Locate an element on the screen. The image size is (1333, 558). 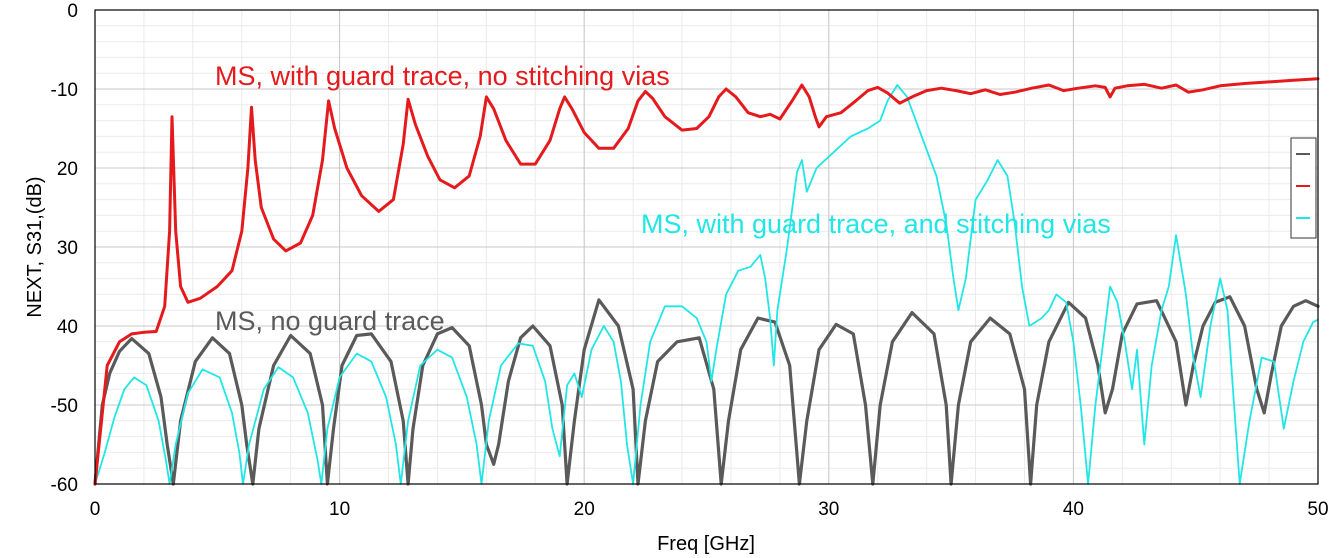
x-tick-label: 20 is located at coordinates (584, 509).